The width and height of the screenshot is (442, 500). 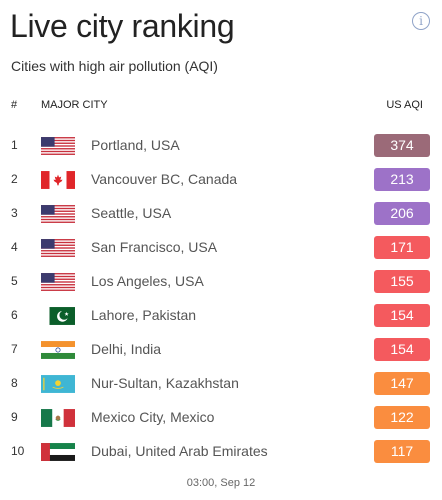 What do you see at coordinates (153, 417) in the screenshot?
I see `city-name: Mexico City, Mexico` at bounding box center [153, 417].